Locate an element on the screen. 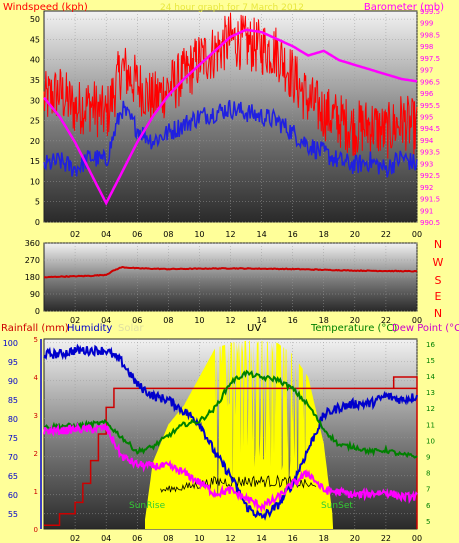 The image size is (459, 543). bottom-x-tick: 20 is located at coordinates (355, 538).